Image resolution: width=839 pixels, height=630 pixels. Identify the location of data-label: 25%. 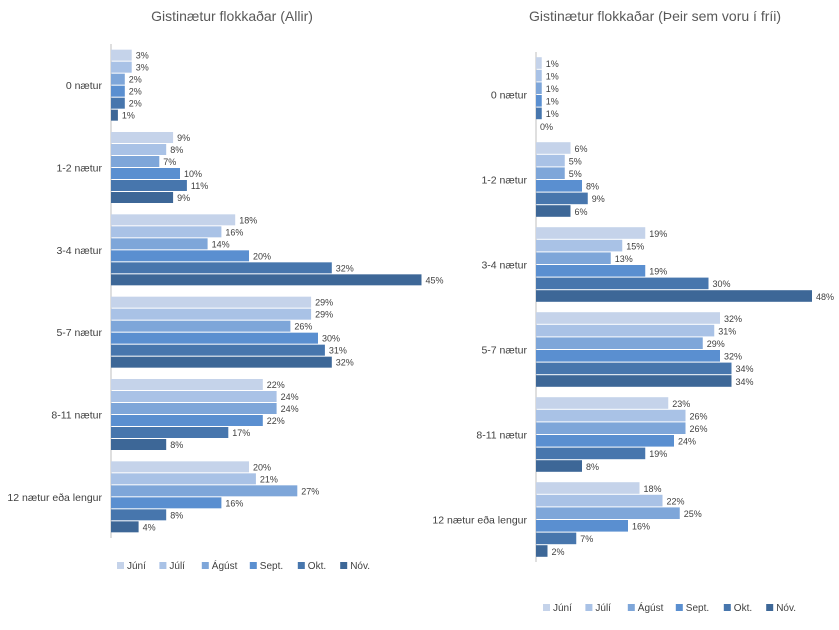
(693, 514).